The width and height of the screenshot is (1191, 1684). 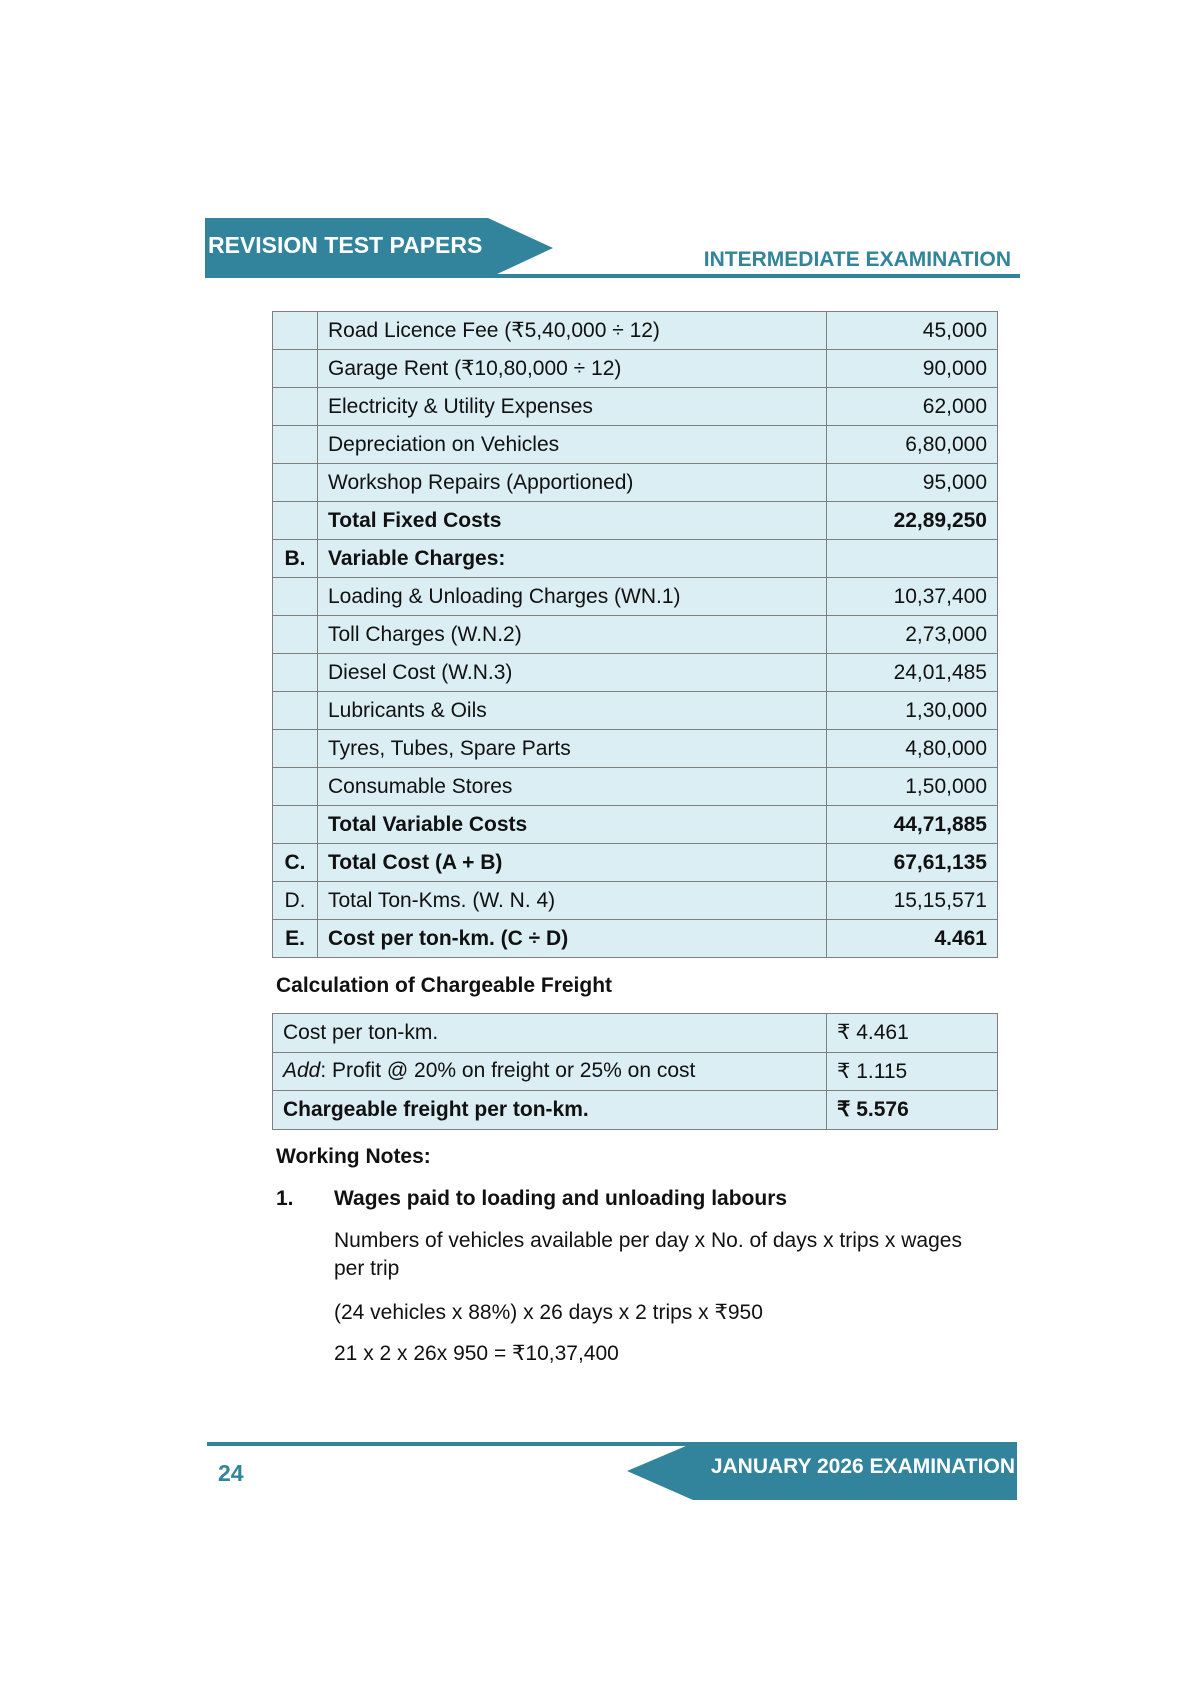 I want to click on header-right-title: INTERMEDIATE EXAMINATION, so click(x=857, y=259).